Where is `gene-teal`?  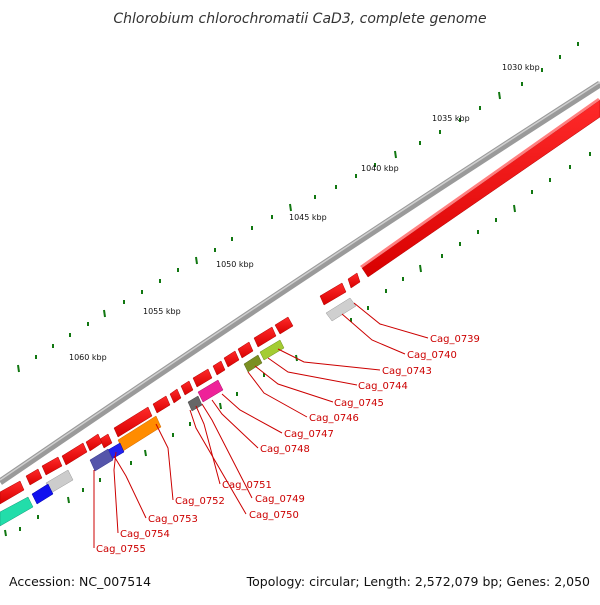
gene-teal is located at coordinates (17, 511).